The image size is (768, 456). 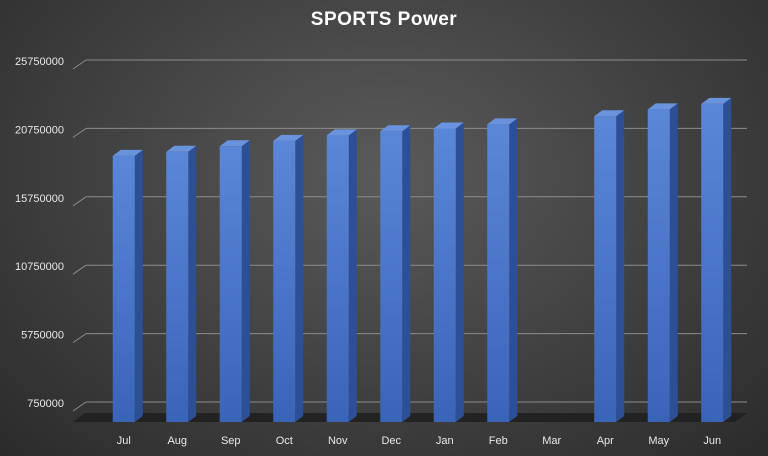 I want to click on y-tick-label: 750000, so click(x=45, y=404).